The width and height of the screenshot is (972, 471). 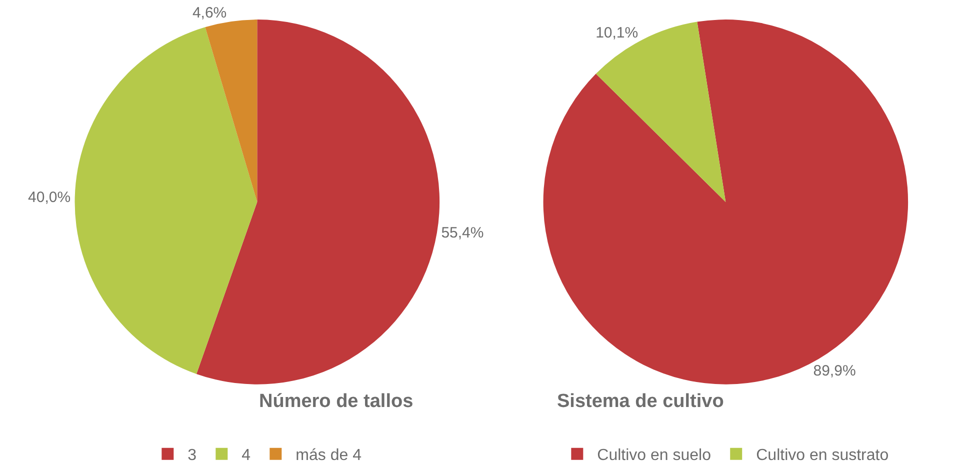 What do you see at coordinates (822, 455) in the screenshot?
I see `legend-label: Cultivo en sustrato` at bounding box center [822, 455].